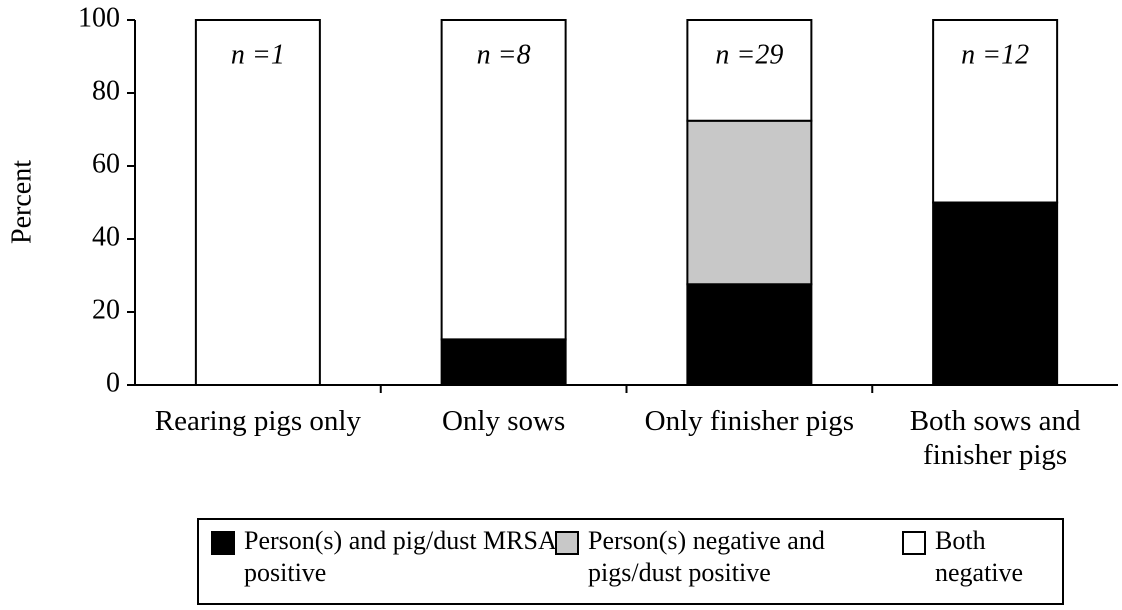  I want to click on legend-box, so click(630, 561).